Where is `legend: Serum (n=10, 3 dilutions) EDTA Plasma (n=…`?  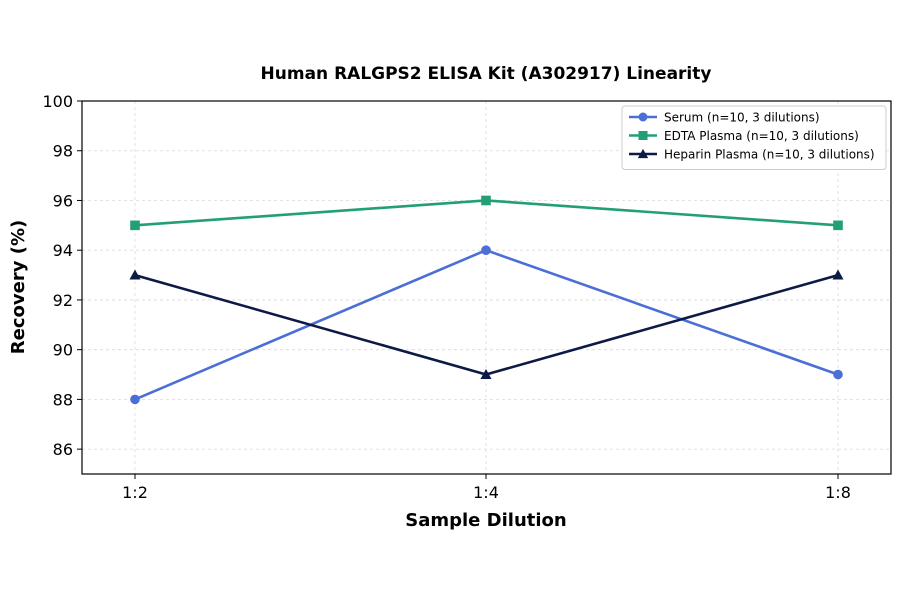 legend: Serum (n=10, 3 dilutions) EDTA Plasma (n=… is located at coordinates (754, 137).